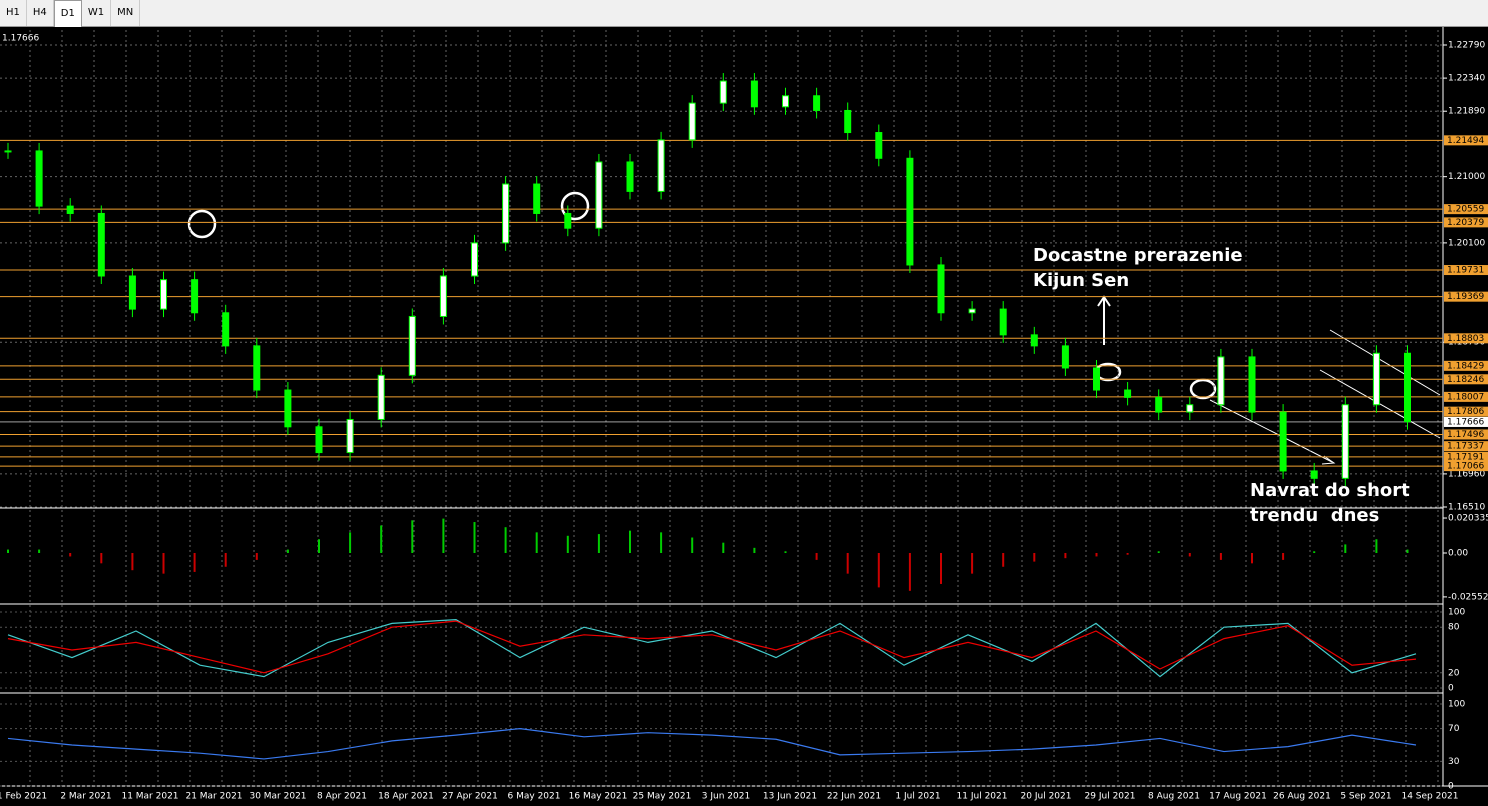 The width and height of the screenshot is (1488, 806). What do you see at coordinates (744, 13) in the screenshot?
I see `toolbar: H1 H4 D1 W1 MN` at bounding box center [744, 13].